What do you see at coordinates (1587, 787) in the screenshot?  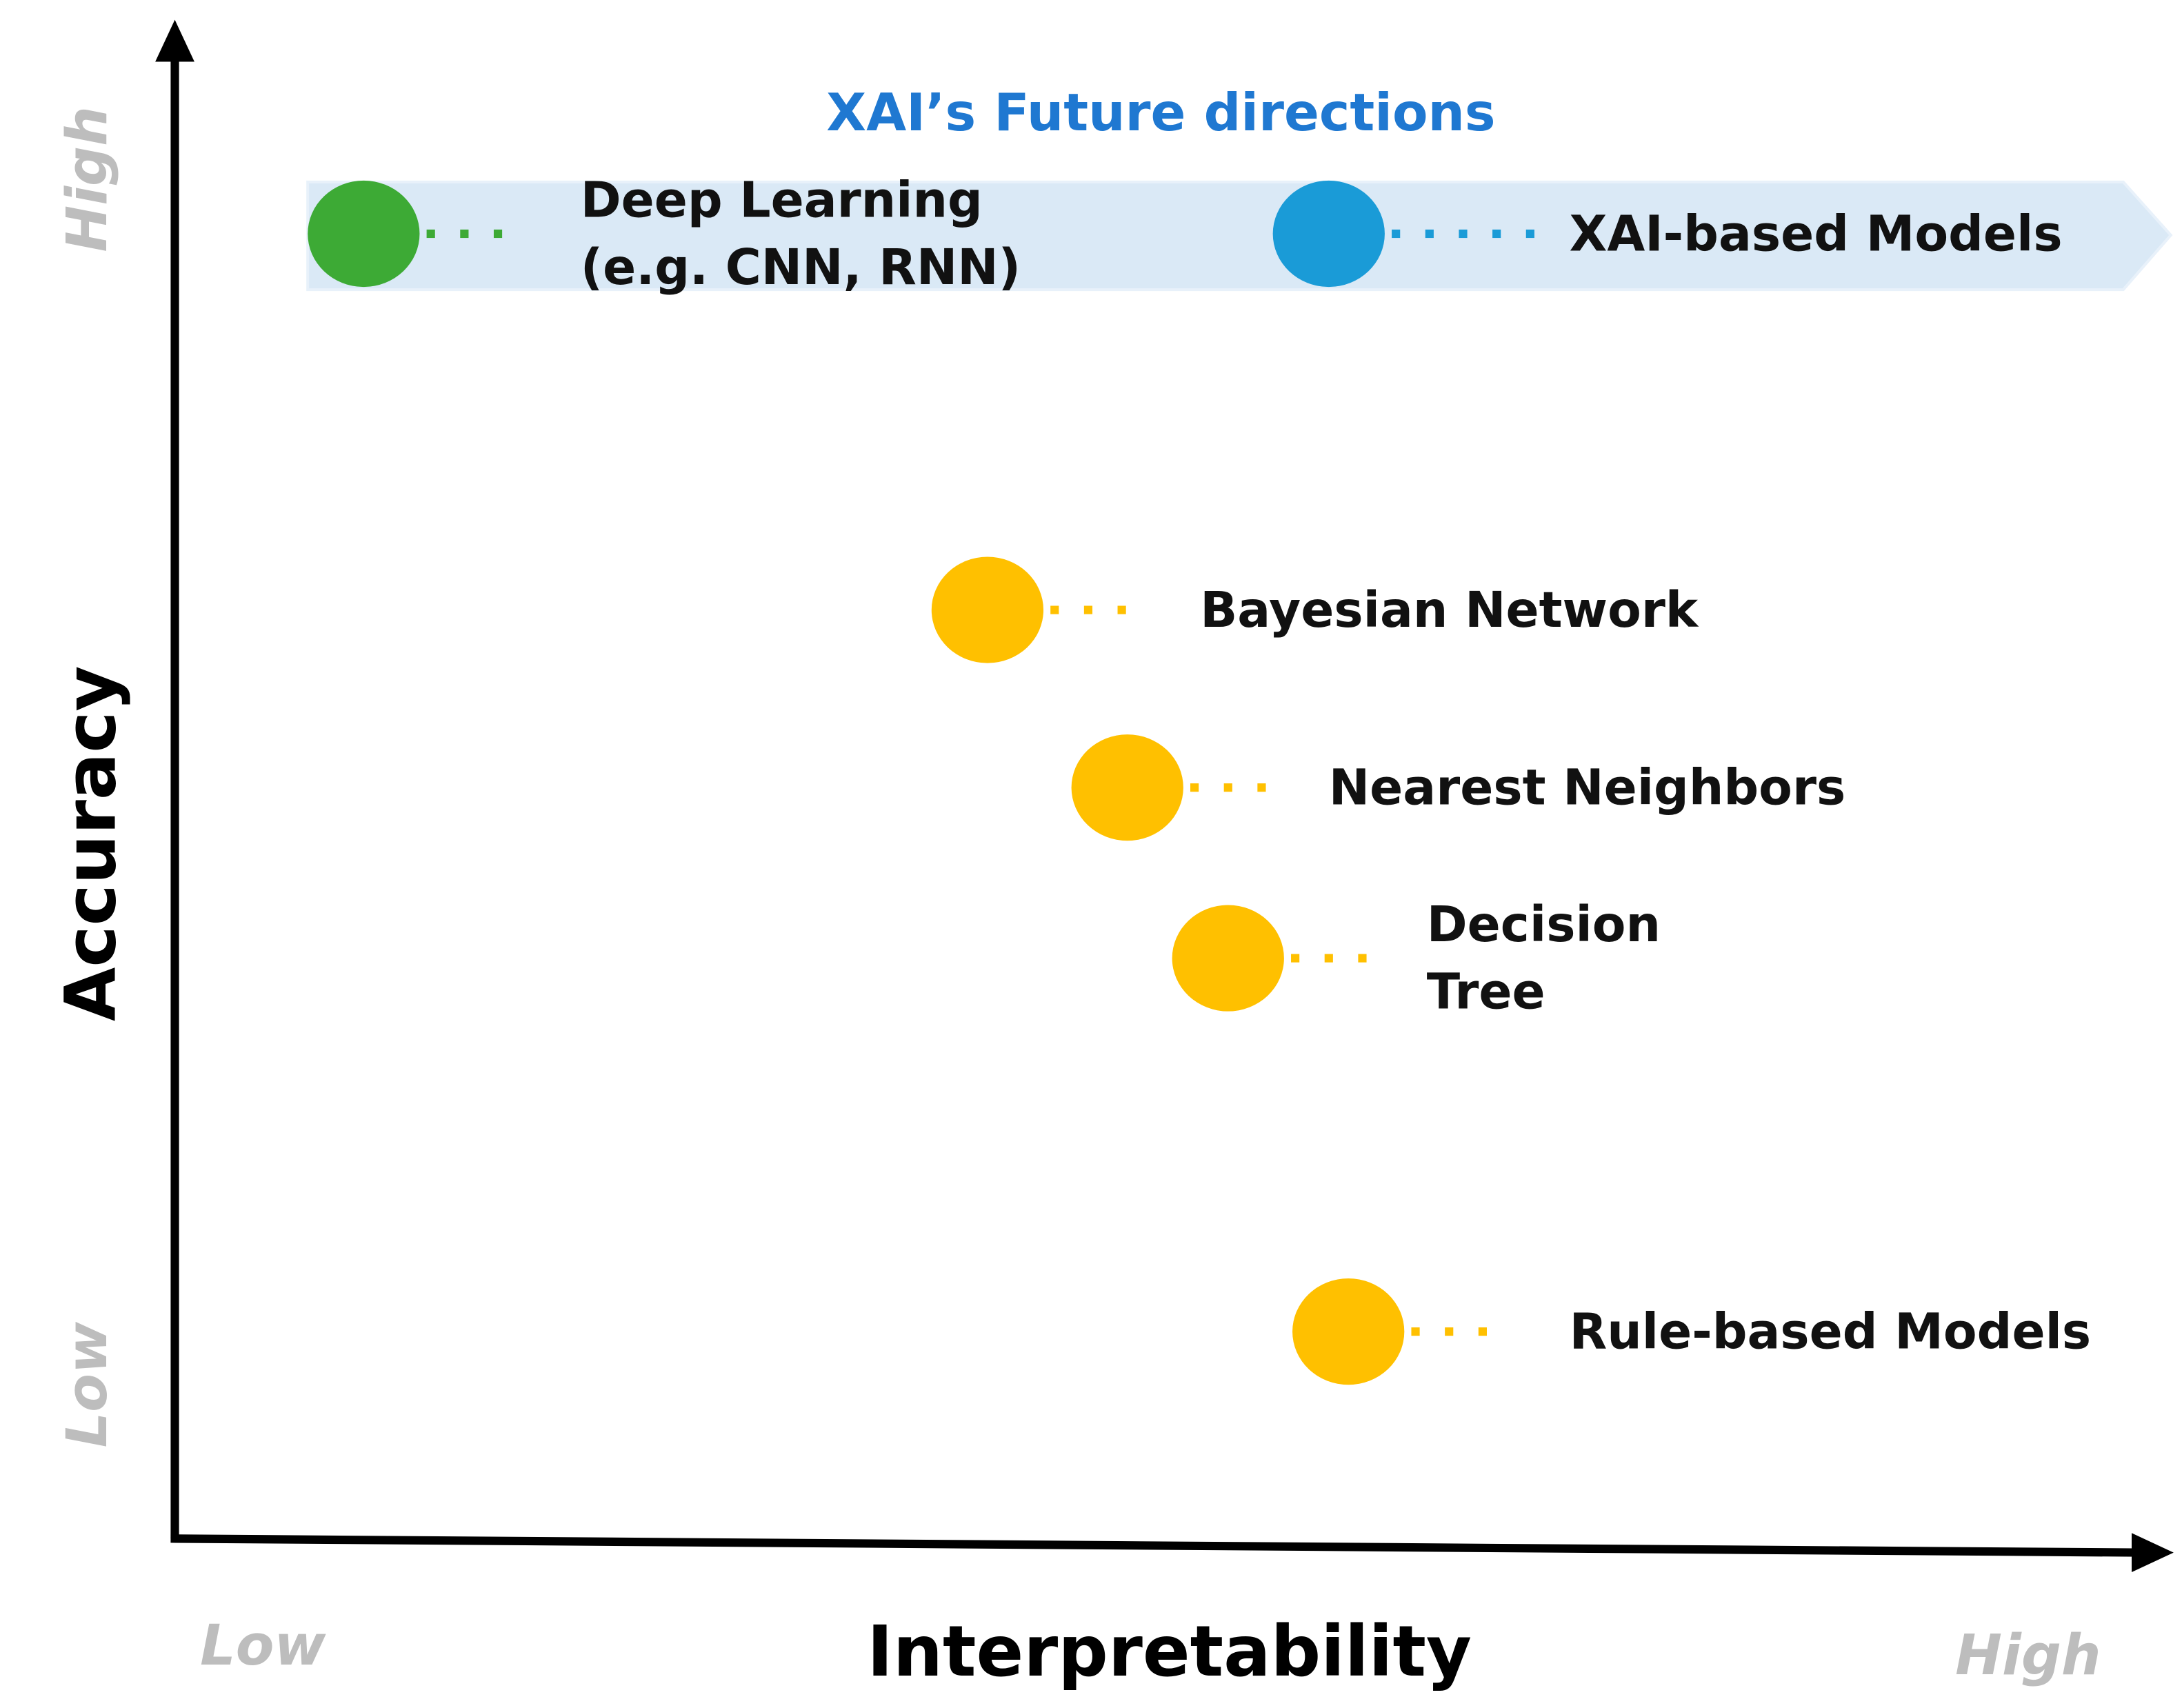 I see `model-1-label: Nearest Neighbors` at bounding box center [1587, 787].